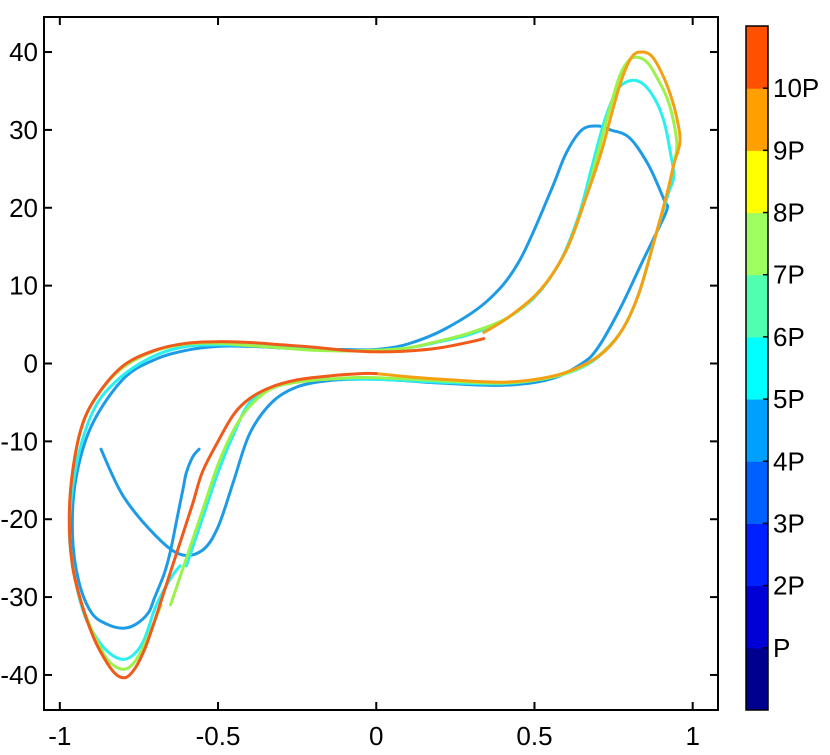 This screenshot has width=830, height=755. I want to click on y-tick-label: -30, so click(19, 597).